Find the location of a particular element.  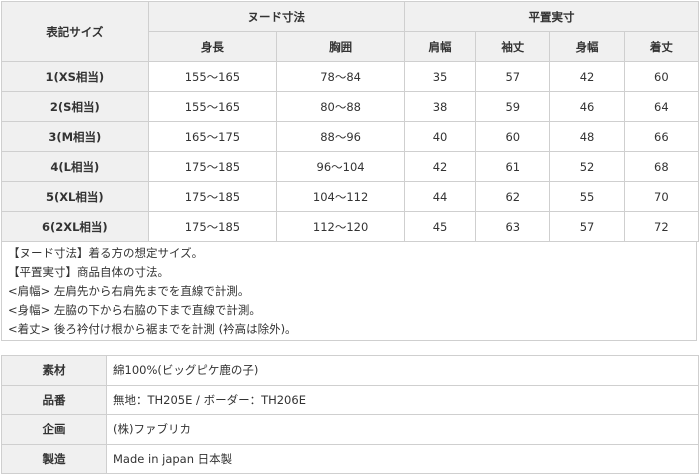

table-cell: 45 is located at coordinates (440, 226).